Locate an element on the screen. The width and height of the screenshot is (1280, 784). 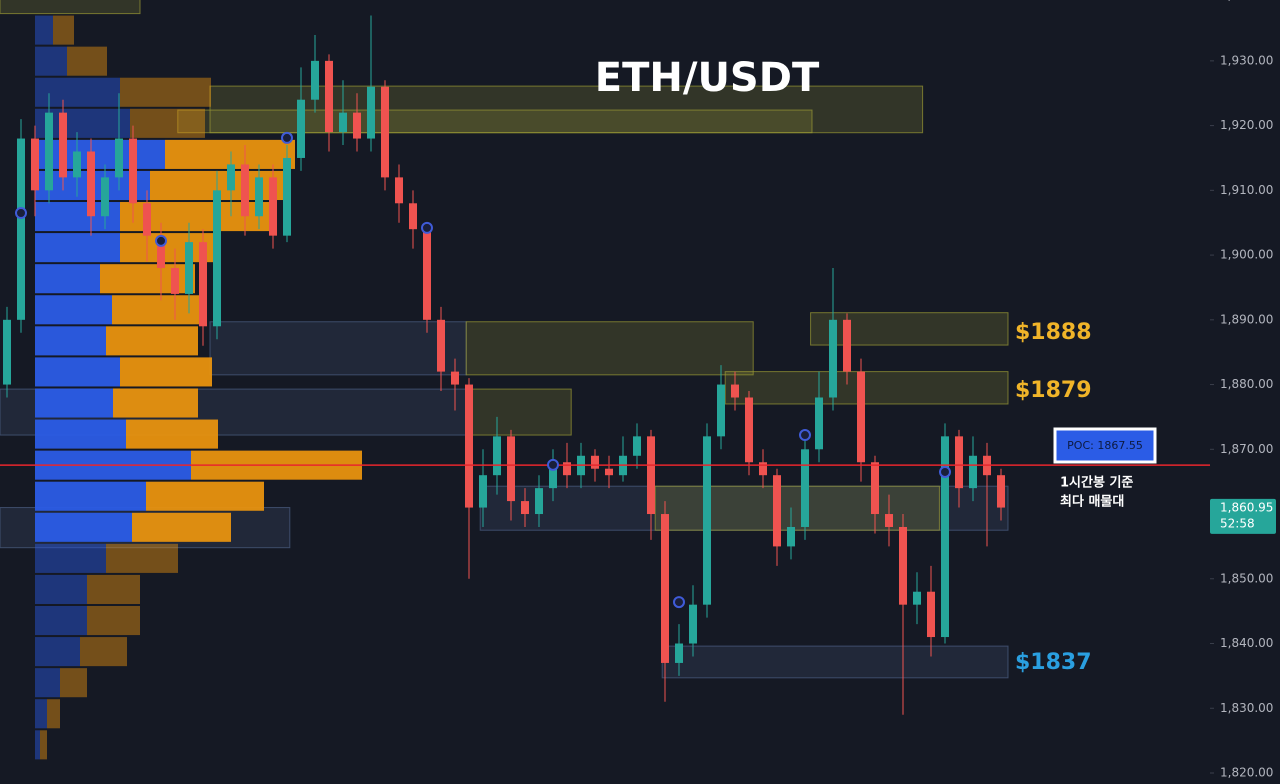
poc-label: POC: 1867.55 is located at coordinates (1105, 445).